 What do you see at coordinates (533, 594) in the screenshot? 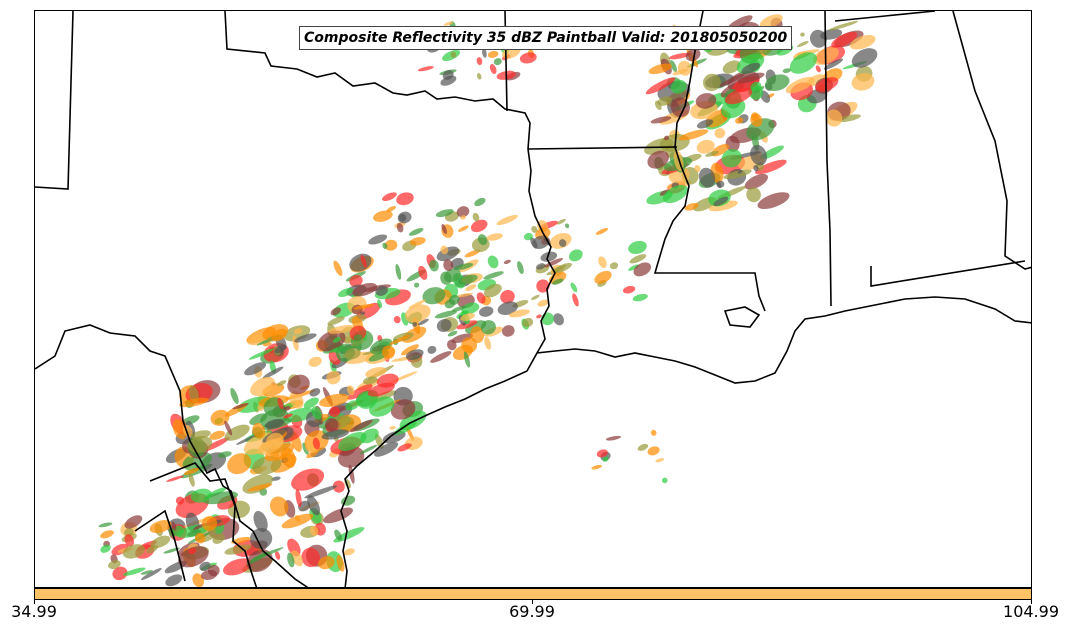
I see `colorbar` at bounding box center [533, 594].